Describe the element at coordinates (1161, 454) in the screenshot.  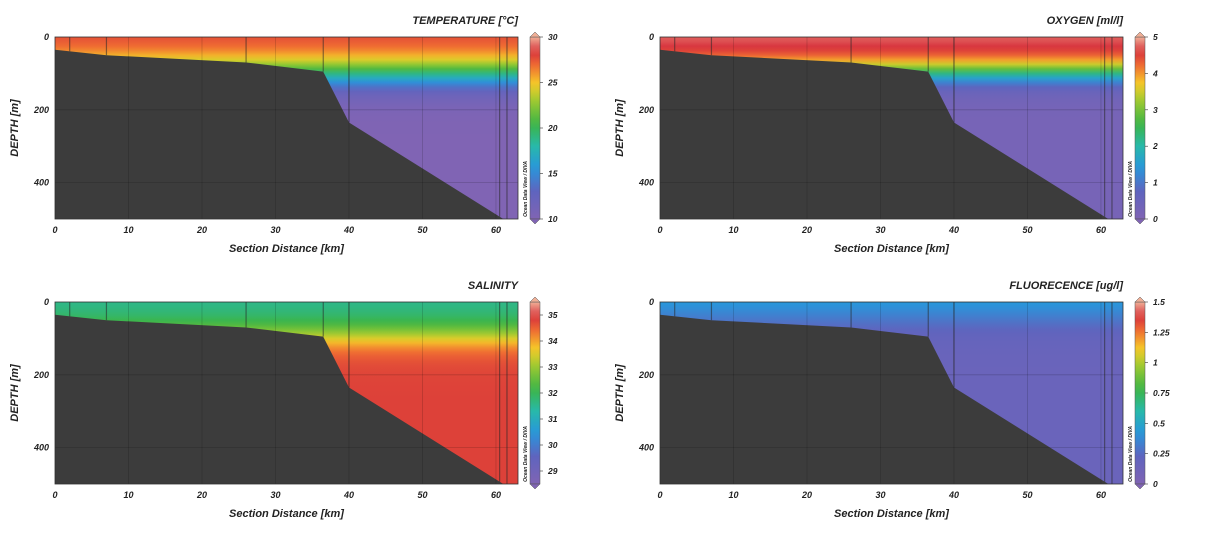
I see `colorbar-tick-label: 0.25` at that location.